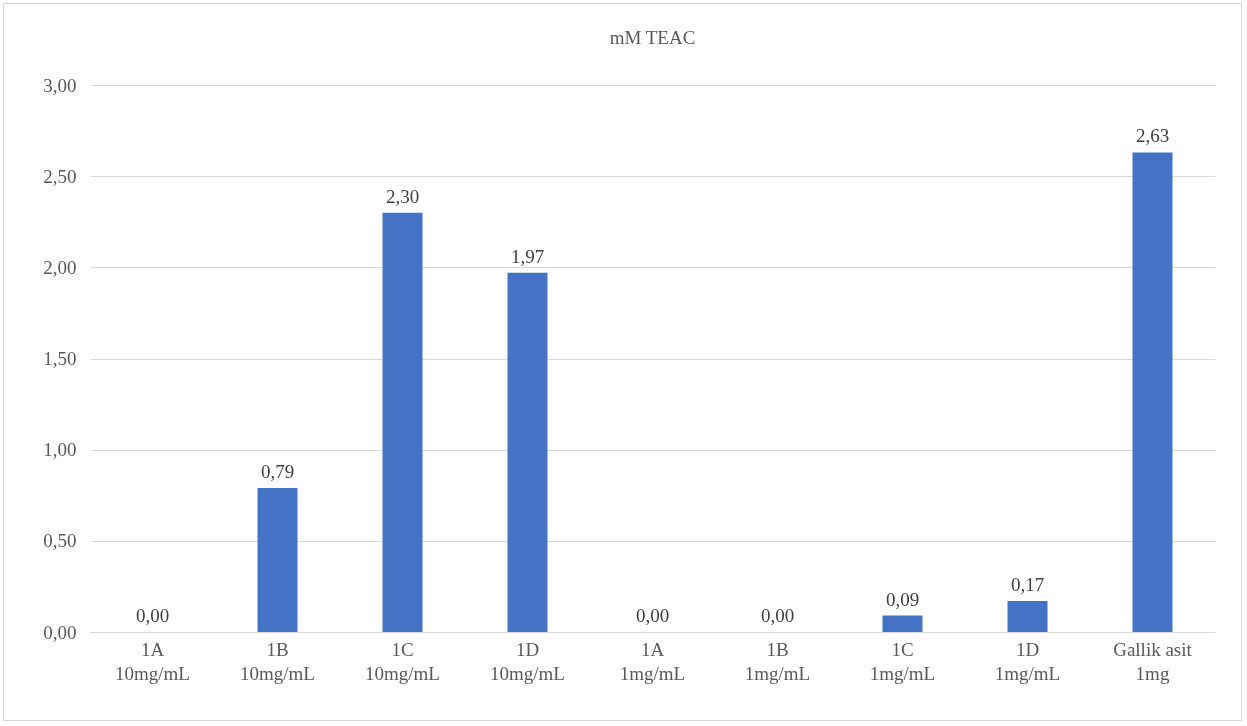  What do you see at coordinates (1027, 584) in the screenshot?
I see `data-label: 0,17` at bounding box center [1027, 584].